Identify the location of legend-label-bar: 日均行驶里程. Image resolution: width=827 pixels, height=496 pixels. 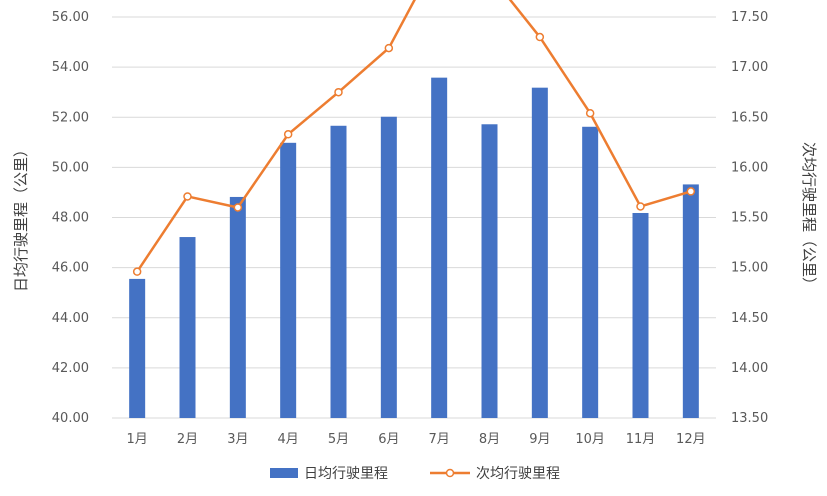
(346, 474).